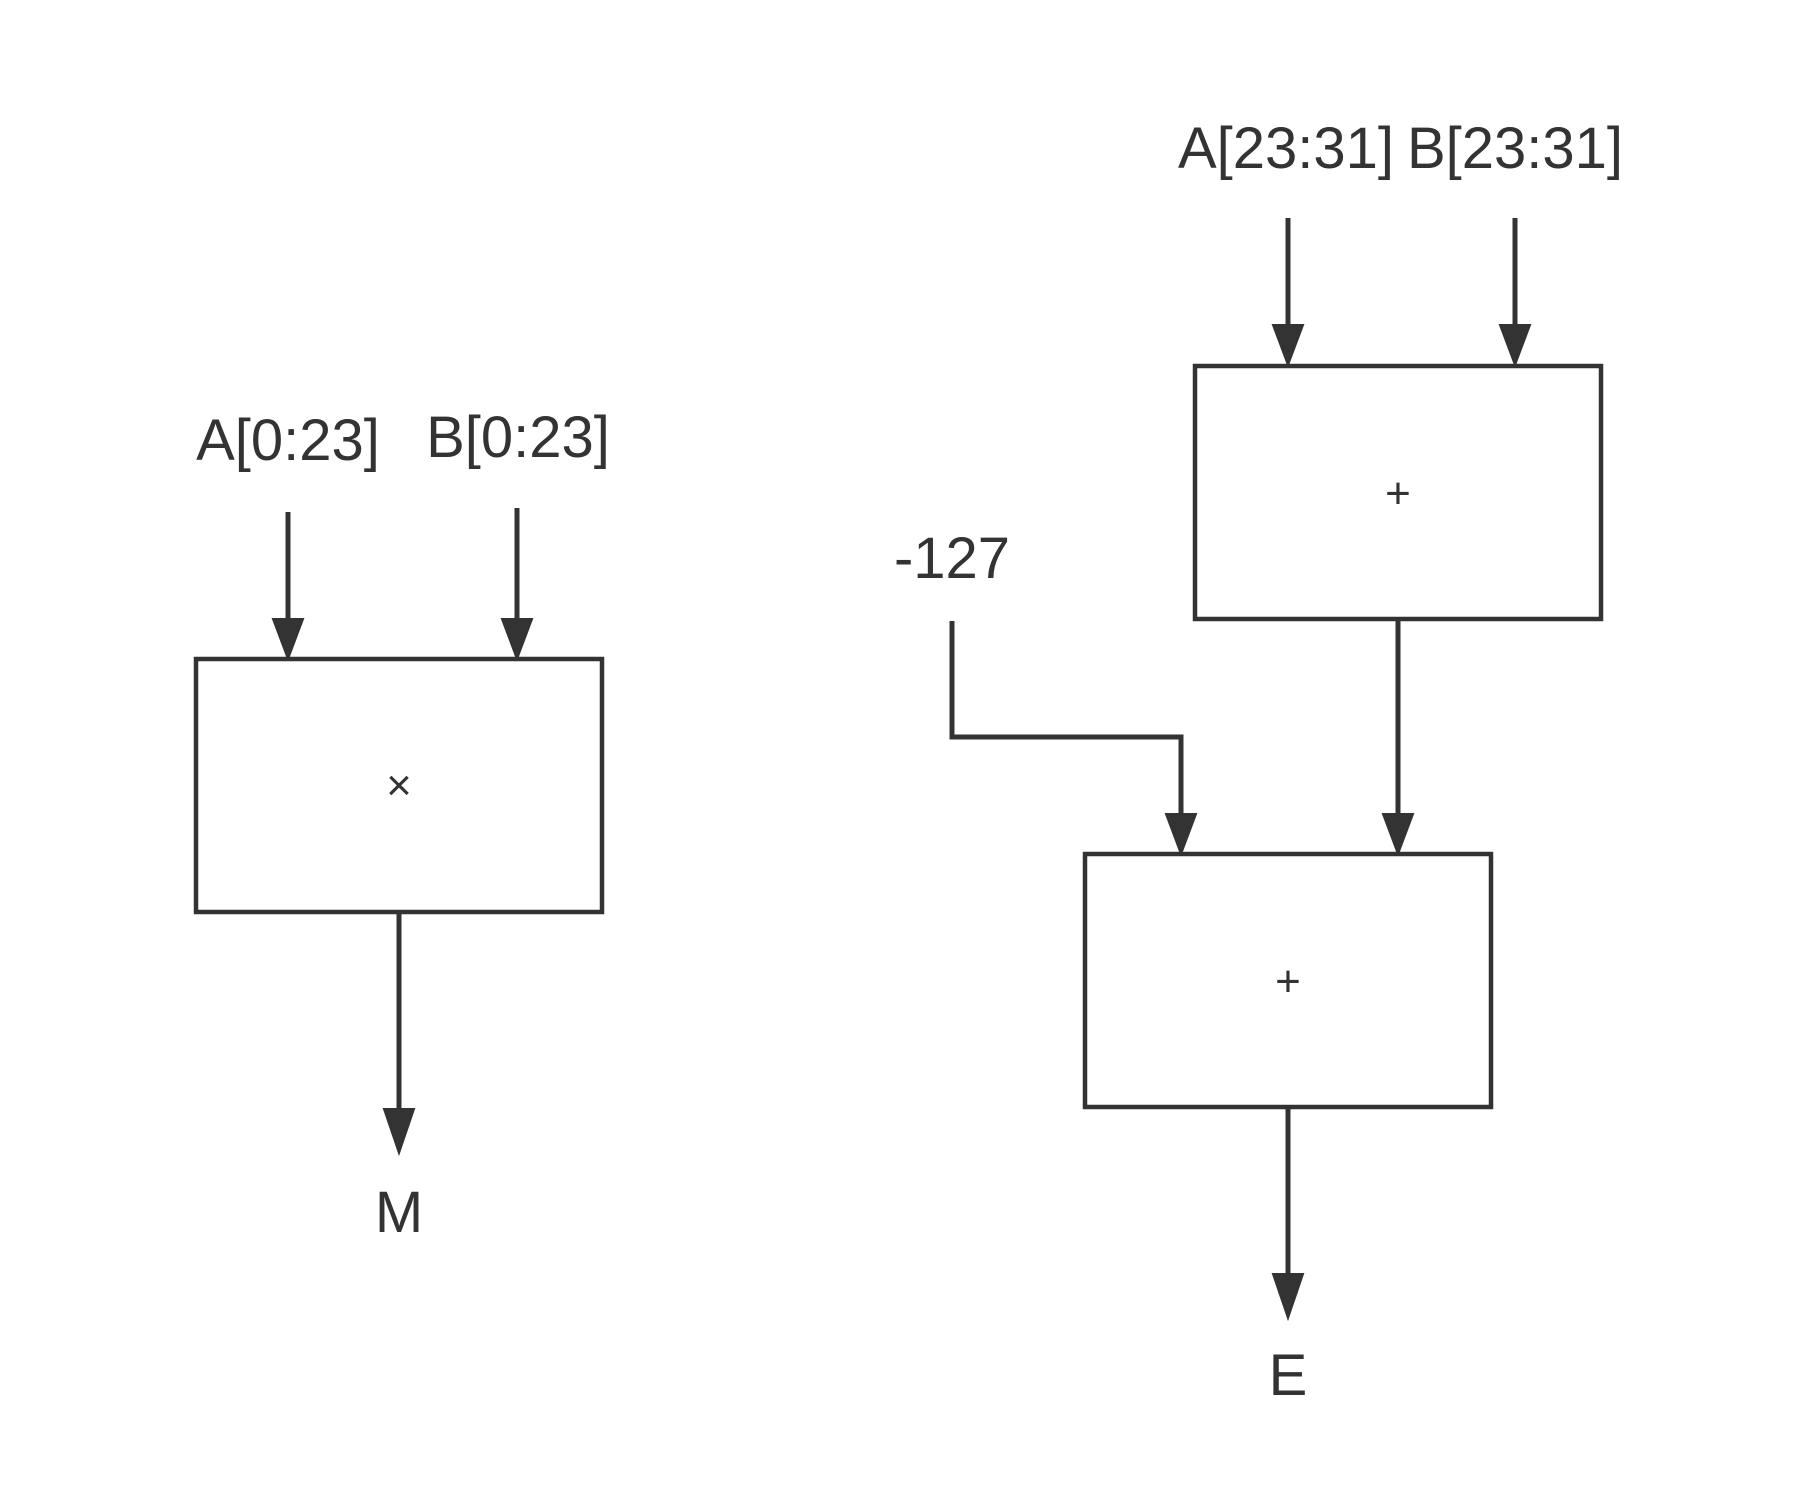  Describe the element at coordinates (1398, 835) in the screenshot. I see `arrowhead-top-adder-output` at that location.